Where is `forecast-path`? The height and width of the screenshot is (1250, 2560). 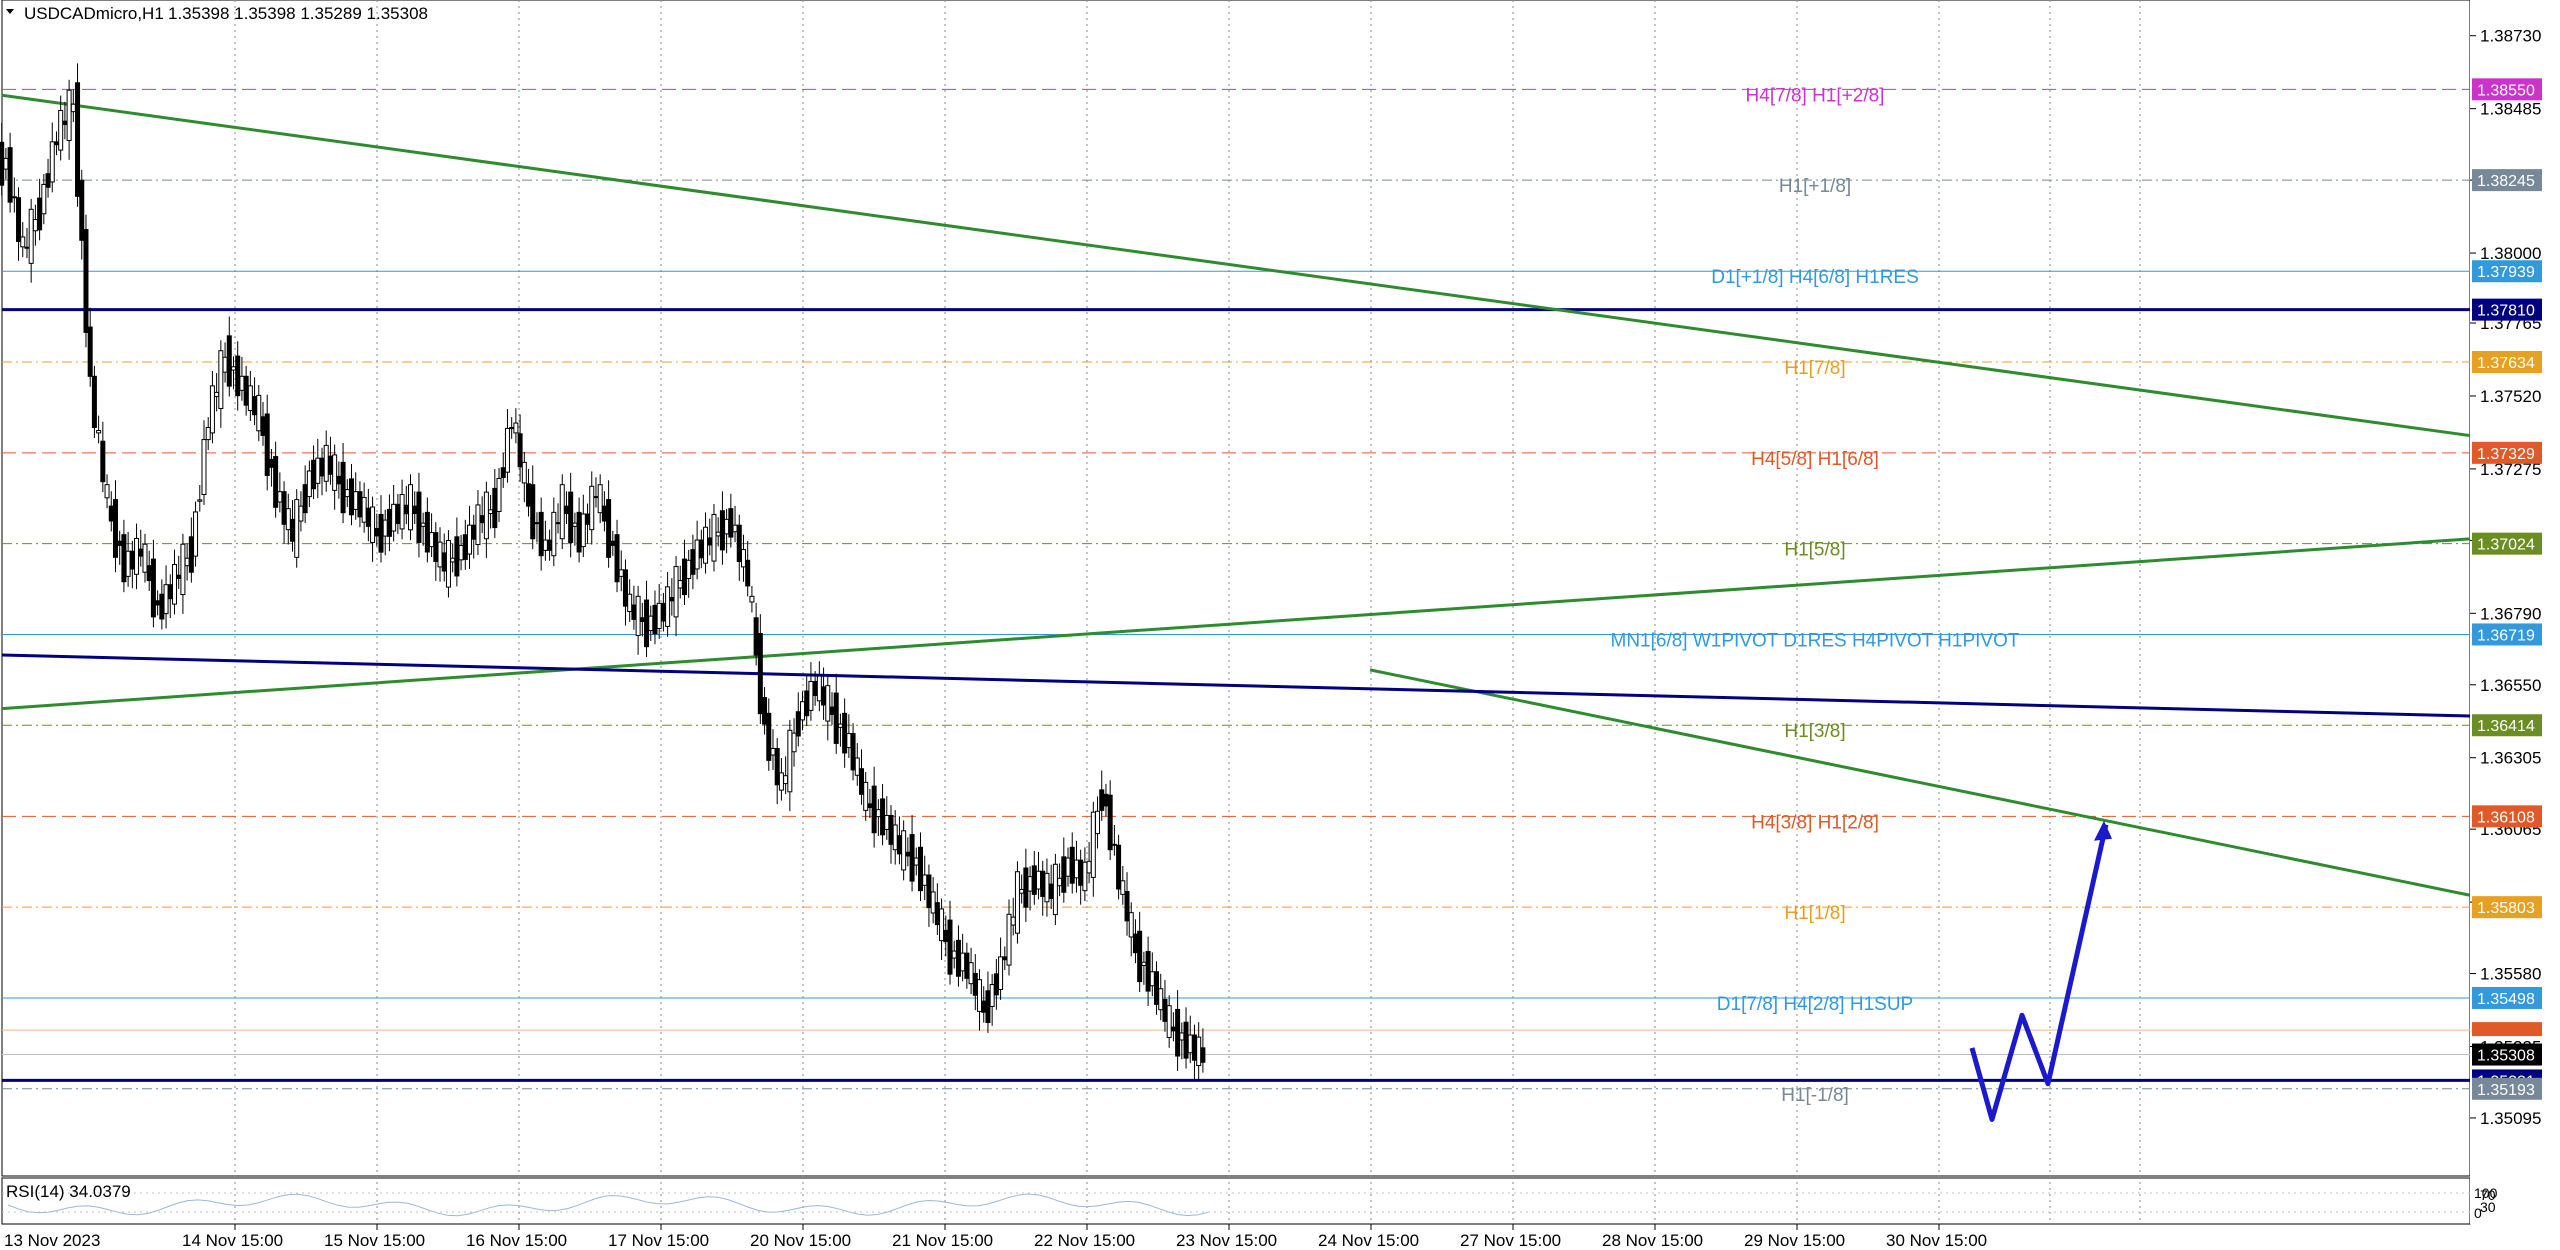
forecast-path is located at coordinates (2039, 973).